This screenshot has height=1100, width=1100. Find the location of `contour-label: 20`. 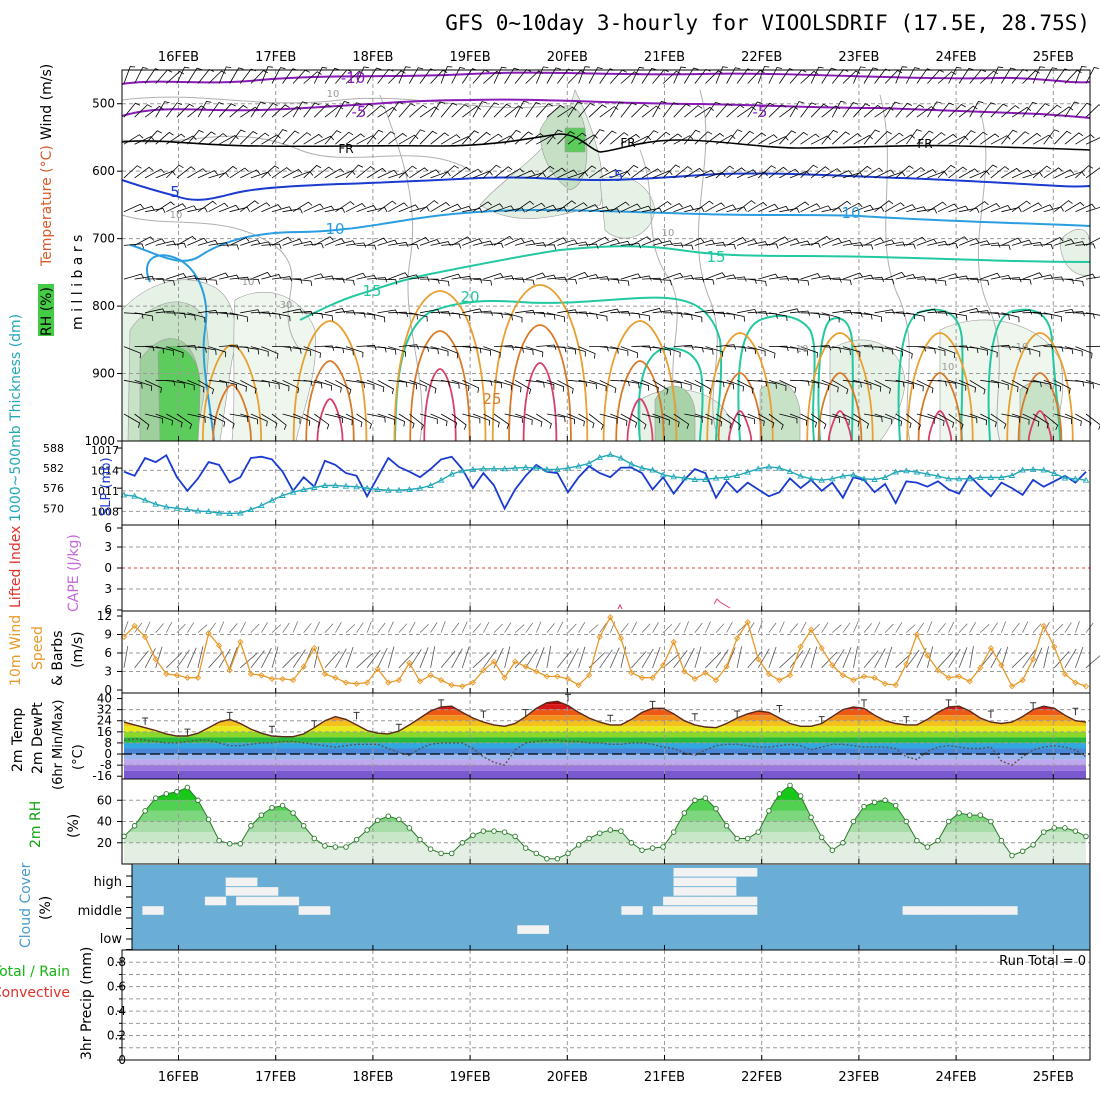

contour-label: 20 is located at coordinates (469, 297).